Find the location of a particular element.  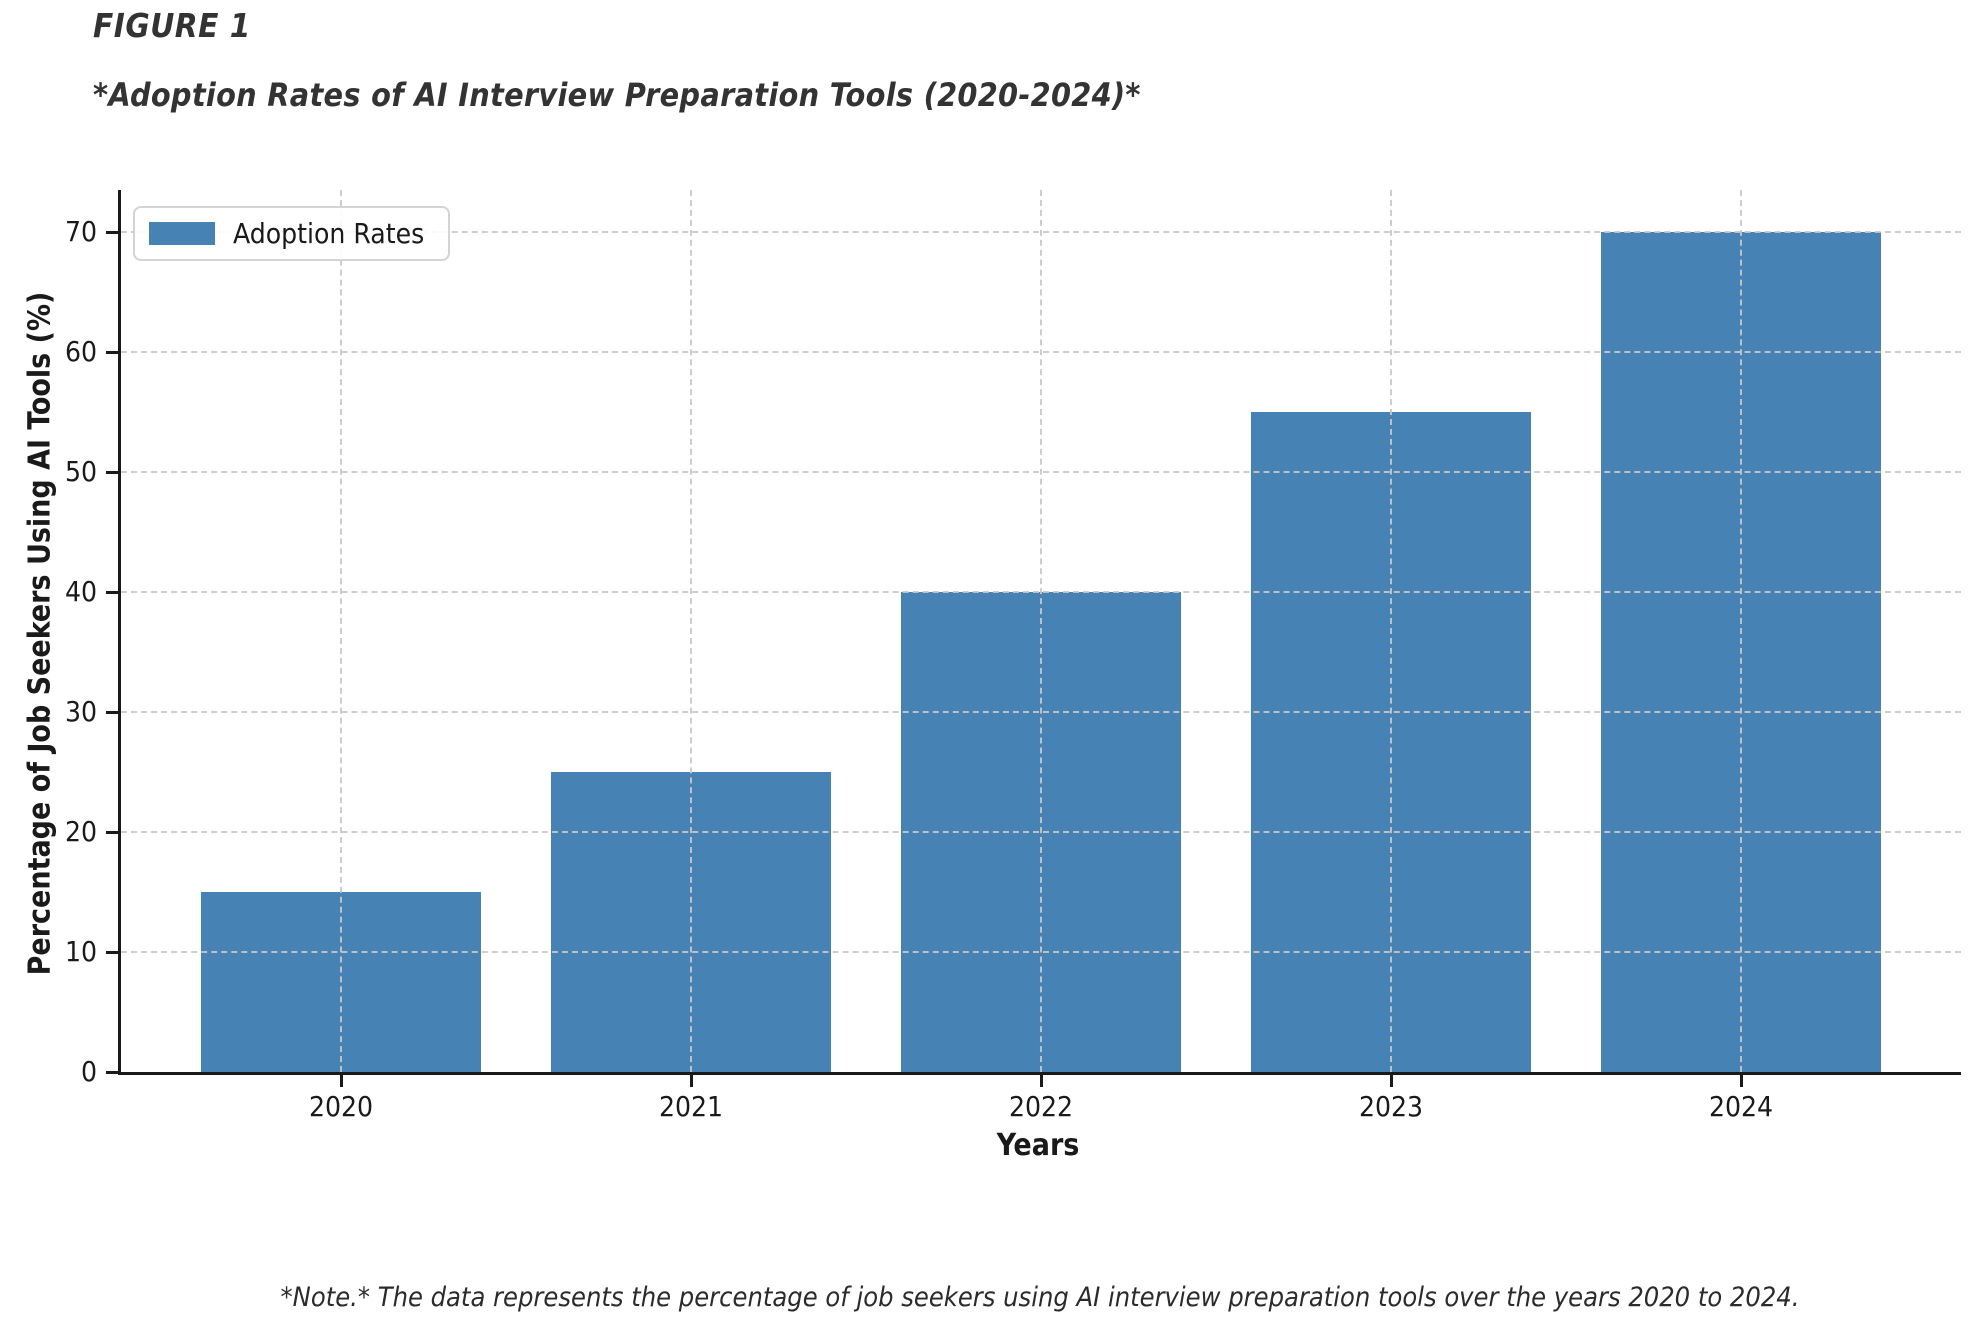

x-tick-mark-2023 is located at coordinates (1391, 1081).